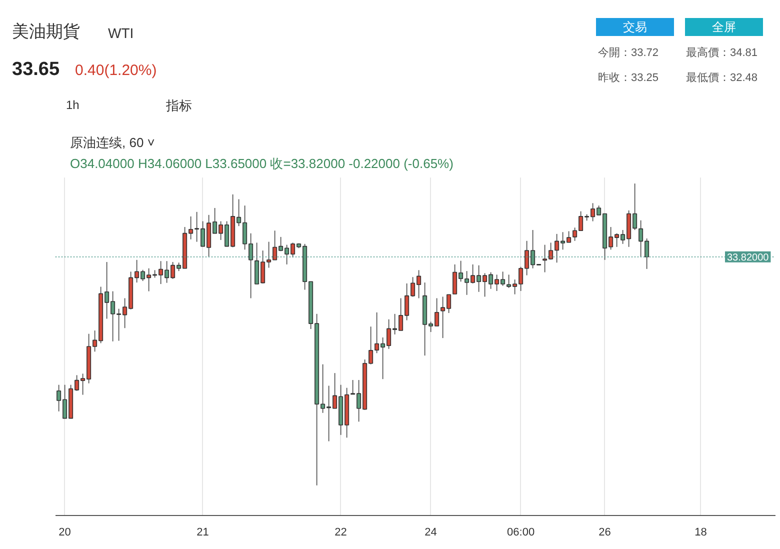 The width and height of the screenshot is (780, 549). What do you see at coordinates (36, 70) in the screenshot?
I see `text: 33.65` at bounding box center [36, 70].